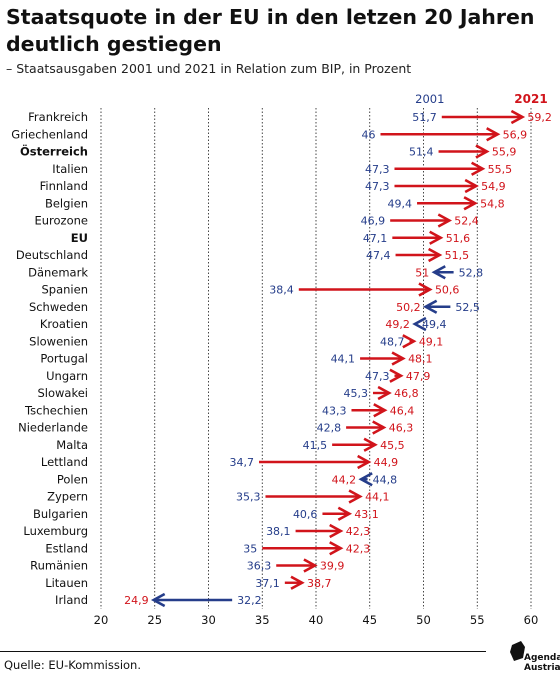 The height and width of the screenshot is (678, 560). I want to click on value-2021: 46,3, so click(401, 428).